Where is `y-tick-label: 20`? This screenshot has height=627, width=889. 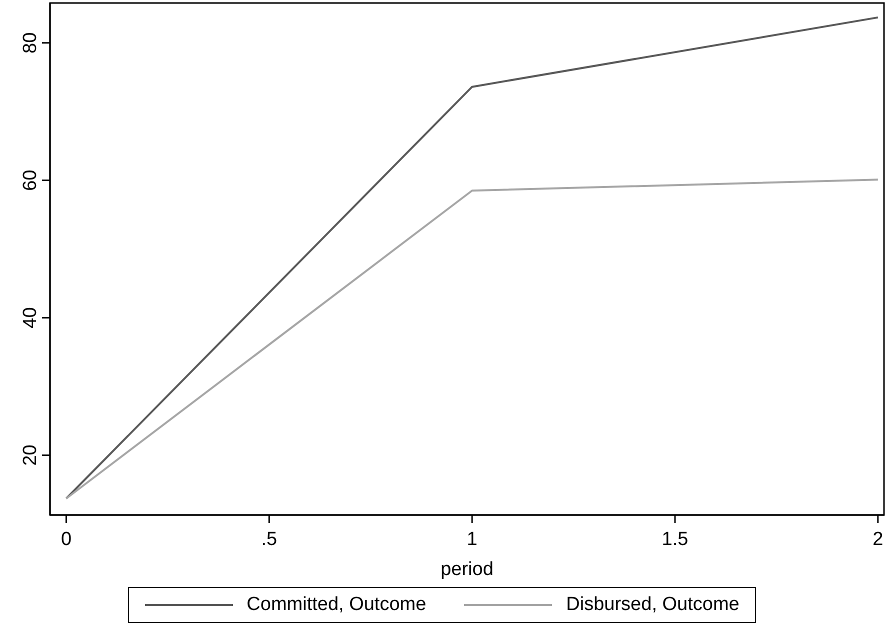 y-tick-label: 20 is located at coordinates (30, 455).